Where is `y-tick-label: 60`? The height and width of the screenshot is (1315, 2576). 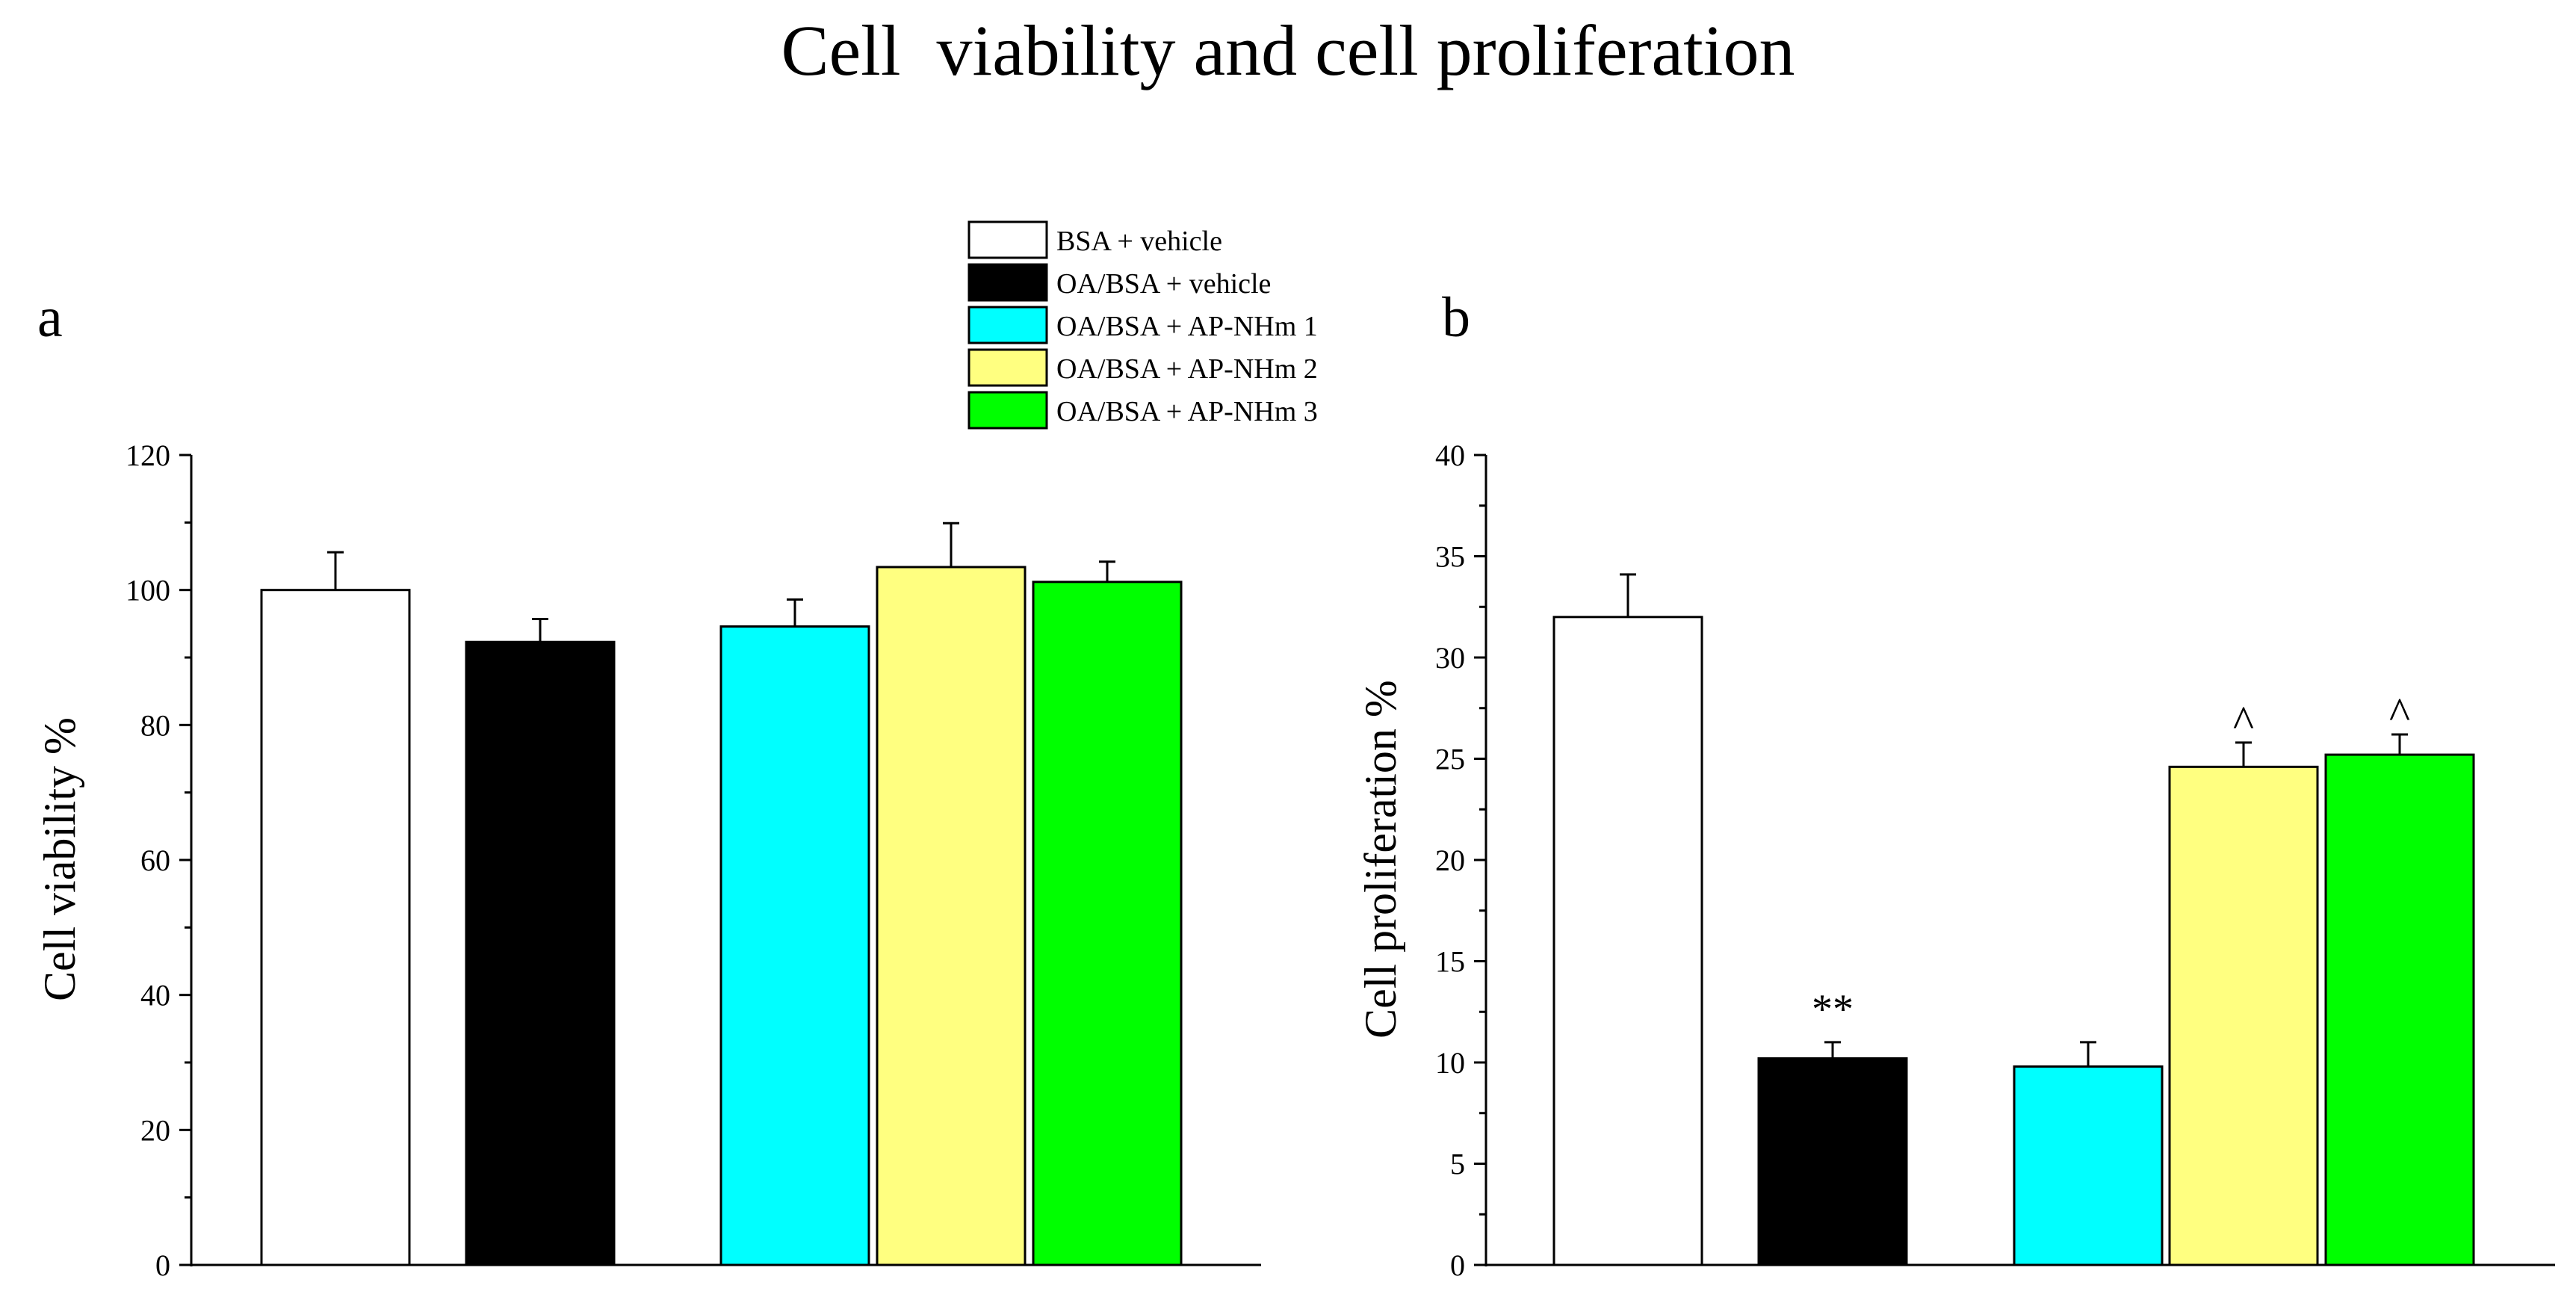
y-tick-label: 60 is located at coordinates (155, 860).